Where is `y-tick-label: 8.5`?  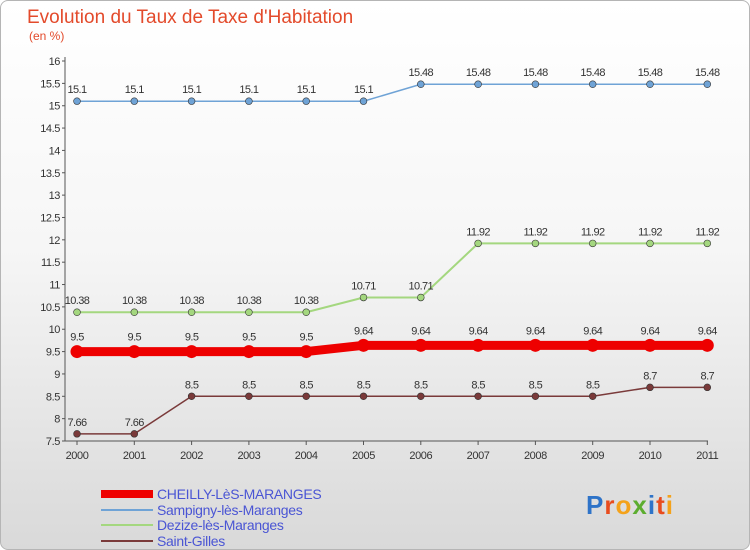 y-tick-label: 8.5 is located at coordinates (53, 397).